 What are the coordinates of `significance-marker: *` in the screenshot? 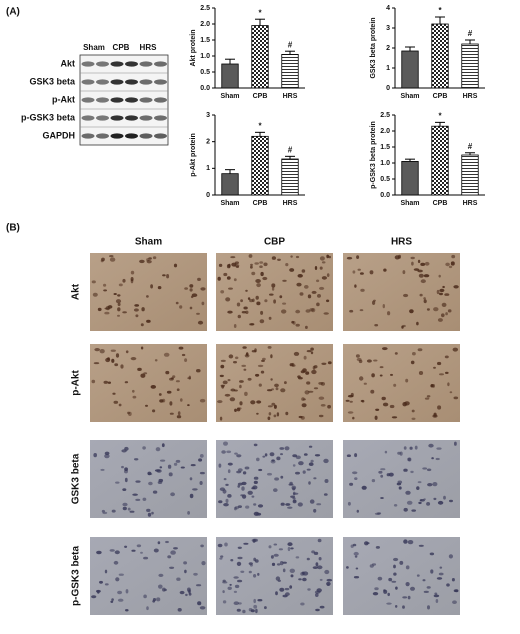 It's located at (440, 115).